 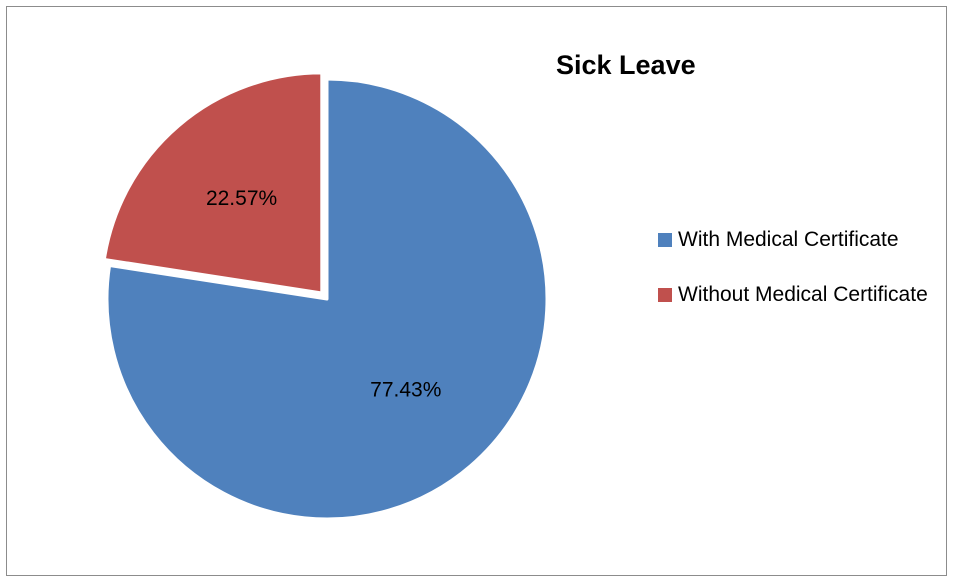 I want to click on data-label-with-medical-certificate: 77.43%, so click(x=405, y=389).